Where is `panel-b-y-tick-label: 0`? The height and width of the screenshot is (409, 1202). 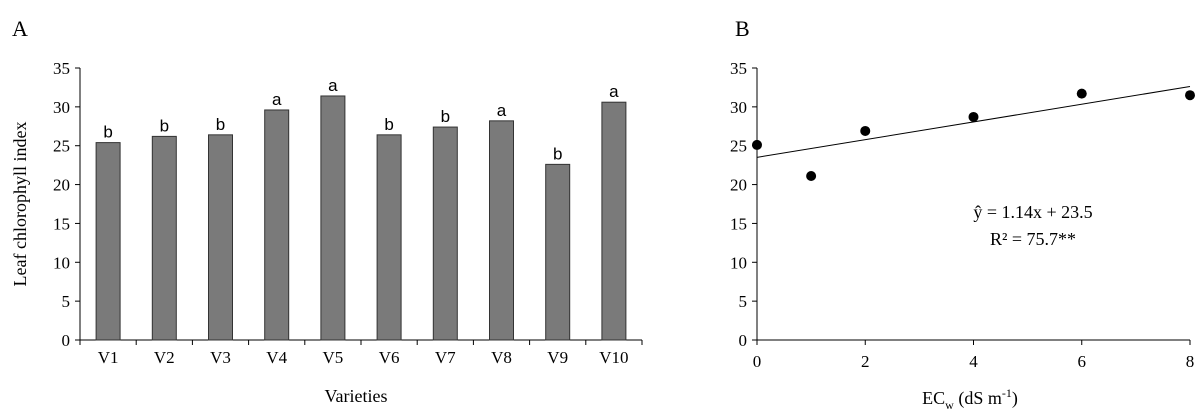 panel-b-y-tick-label: 0 is located at coordinates (743, 340).